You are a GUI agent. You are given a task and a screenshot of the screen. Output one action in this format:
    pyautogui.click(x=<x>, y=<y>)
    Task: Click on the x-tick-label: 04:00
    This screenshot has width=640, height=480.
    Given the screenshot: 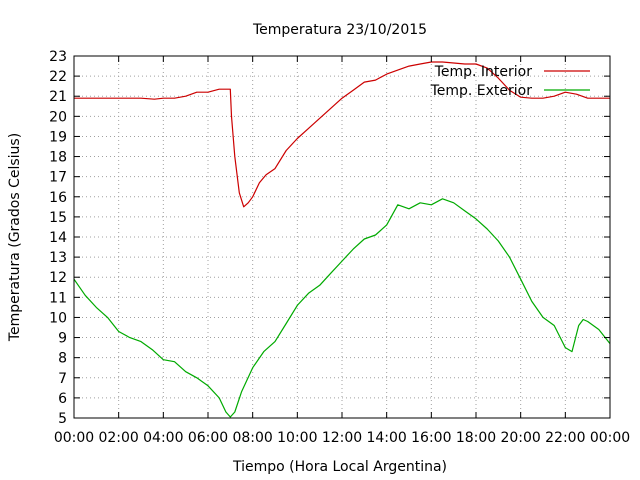 What is the action you would take?
    pyautogui.click(x=163, y=438)
    